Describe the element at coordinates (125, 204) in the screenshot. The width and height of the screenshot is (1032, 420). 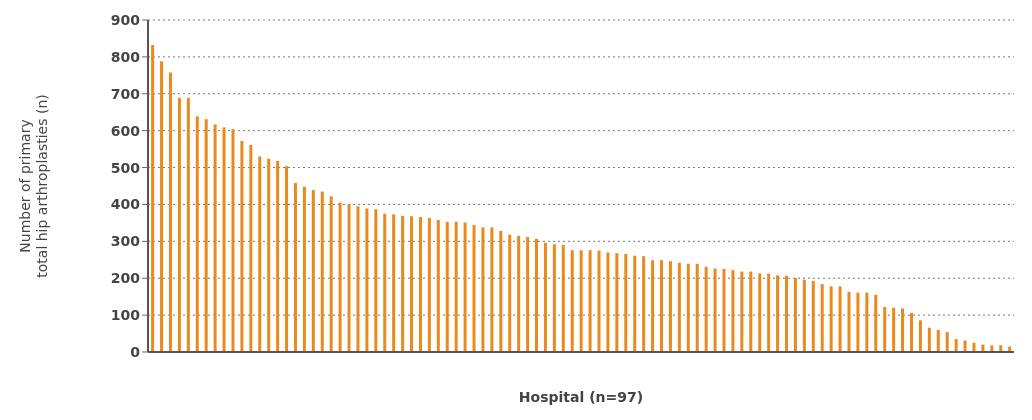
I see `y-tick-label: 400` at that location.